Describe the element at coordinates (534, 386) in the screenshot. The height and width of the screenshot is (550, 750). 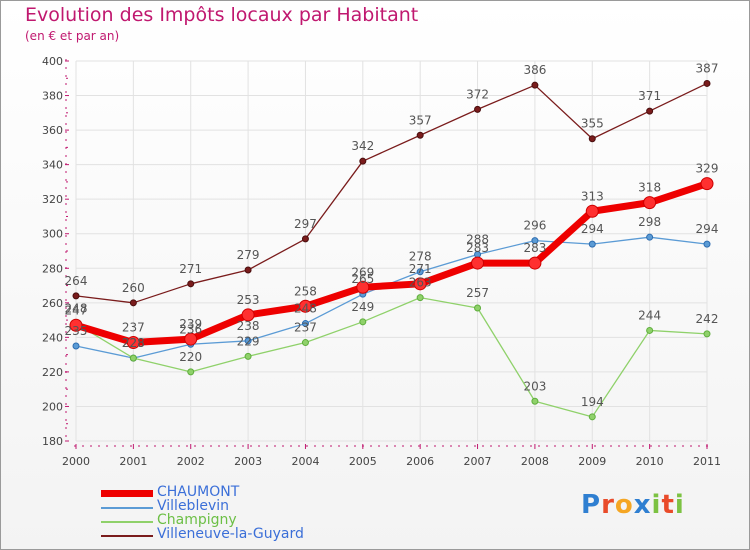
I see `data-label: 203` at that location.